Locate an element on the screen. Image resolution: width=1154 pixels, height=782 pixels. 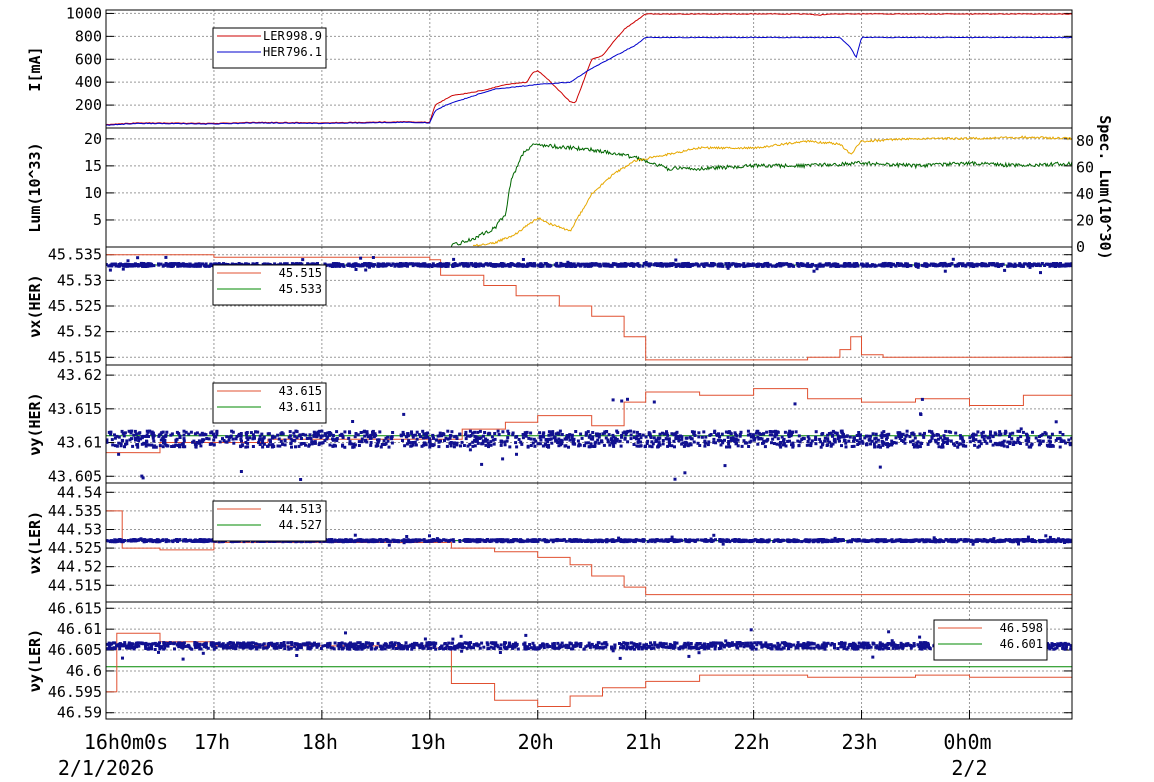
y-tick-label: 45.53 is located at coordinates (79, 280).